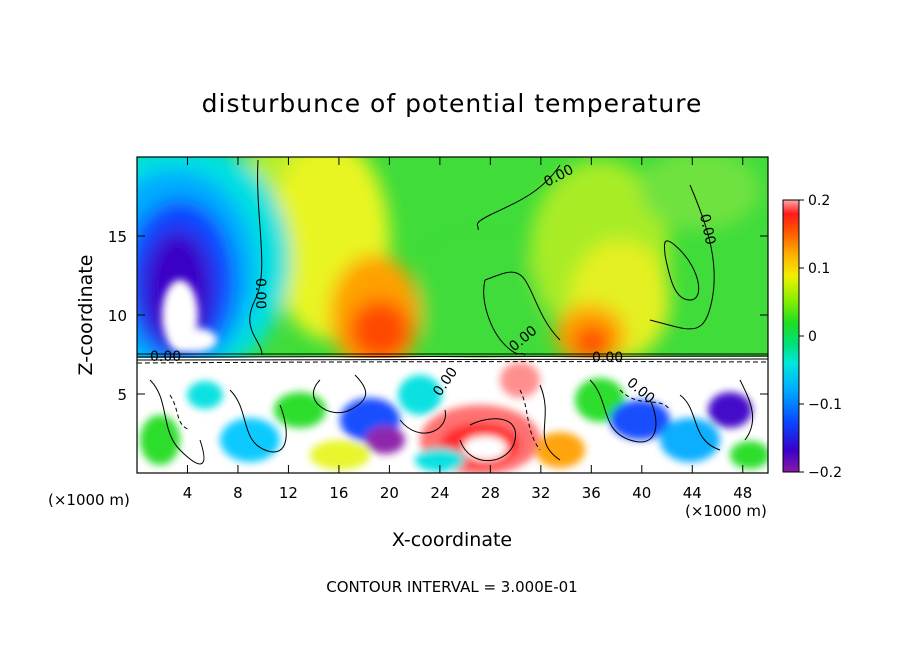  Describe the element at coordinates (692, 493) in the screenshot. I see `x-tick-label: 44` at that location.